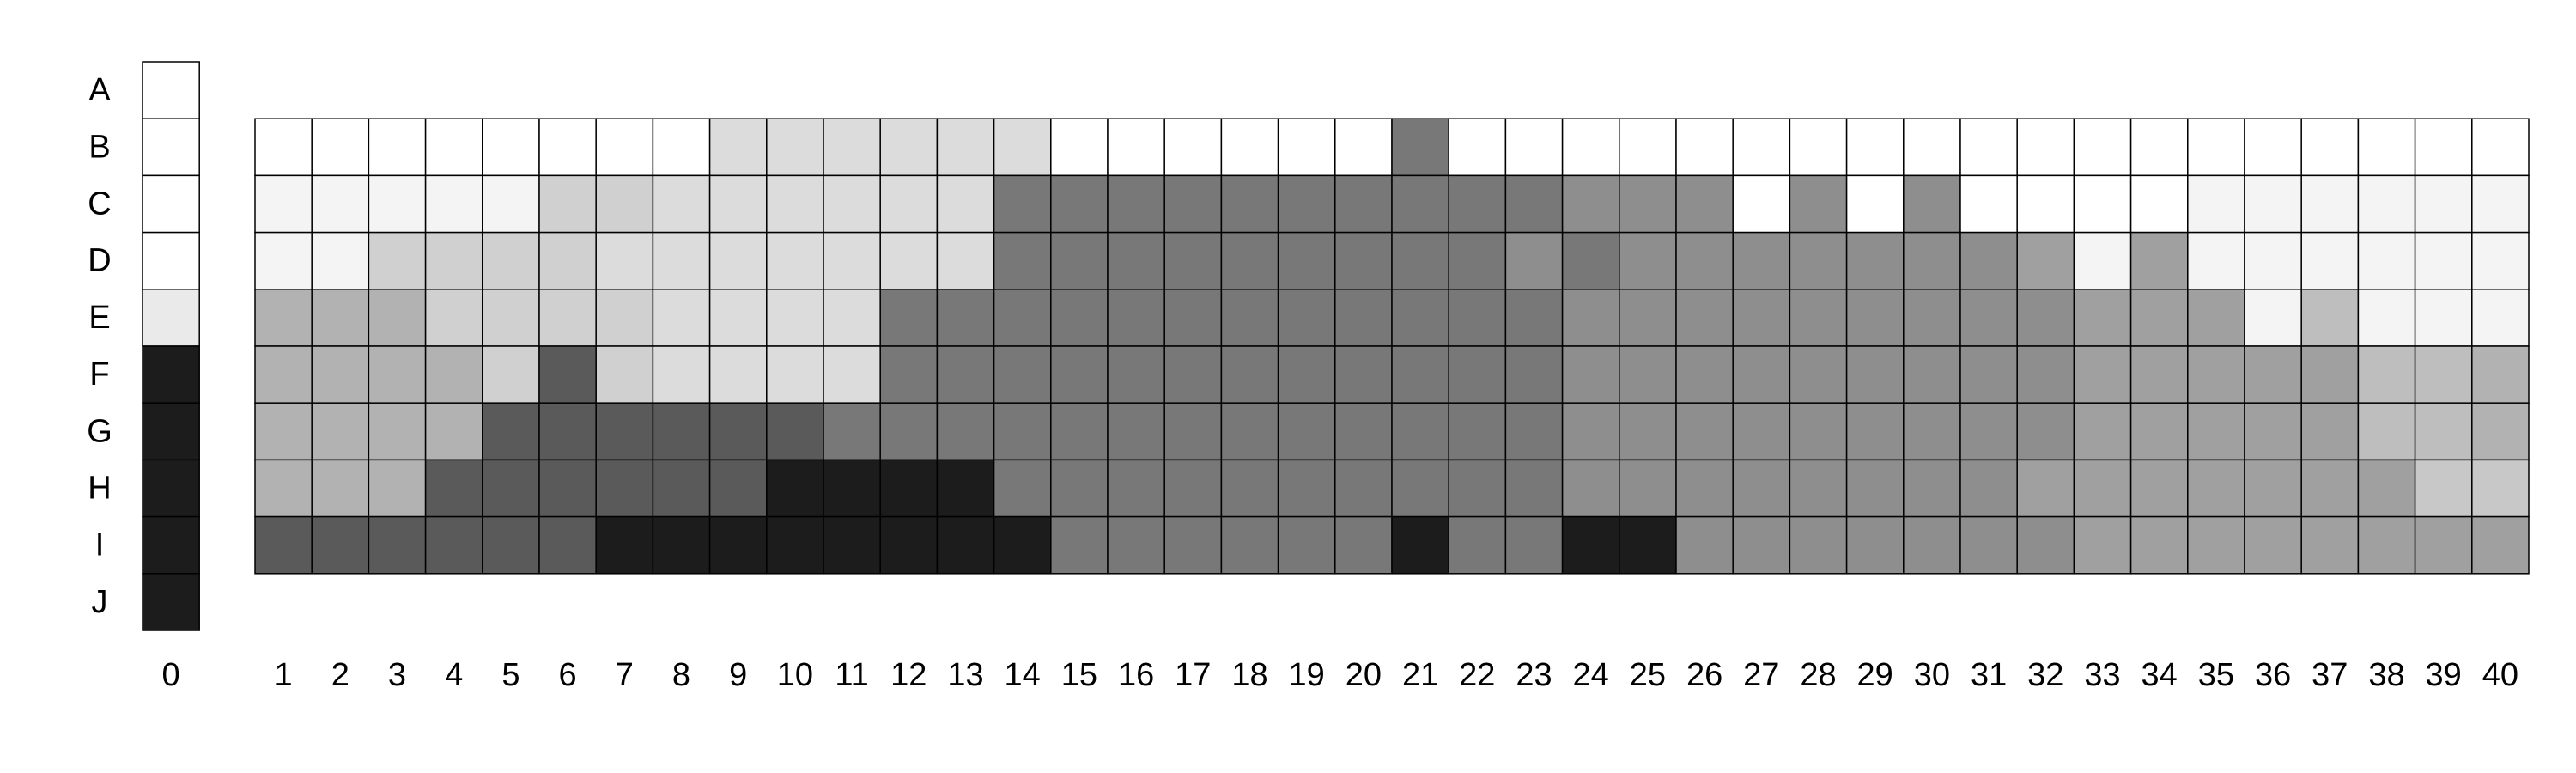 This screenshot has width=2576, height=773. I want to click on column-label-28: 28, so click(1818, 675).